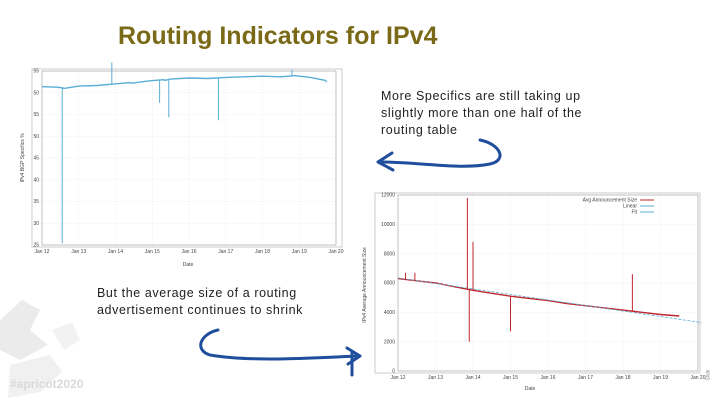 Image resolution: width=720 pixels, height=405 pixels. Describe the element at coordinates (36, 180) in the screenshot. I see `y-tick-label: 40` at that location.